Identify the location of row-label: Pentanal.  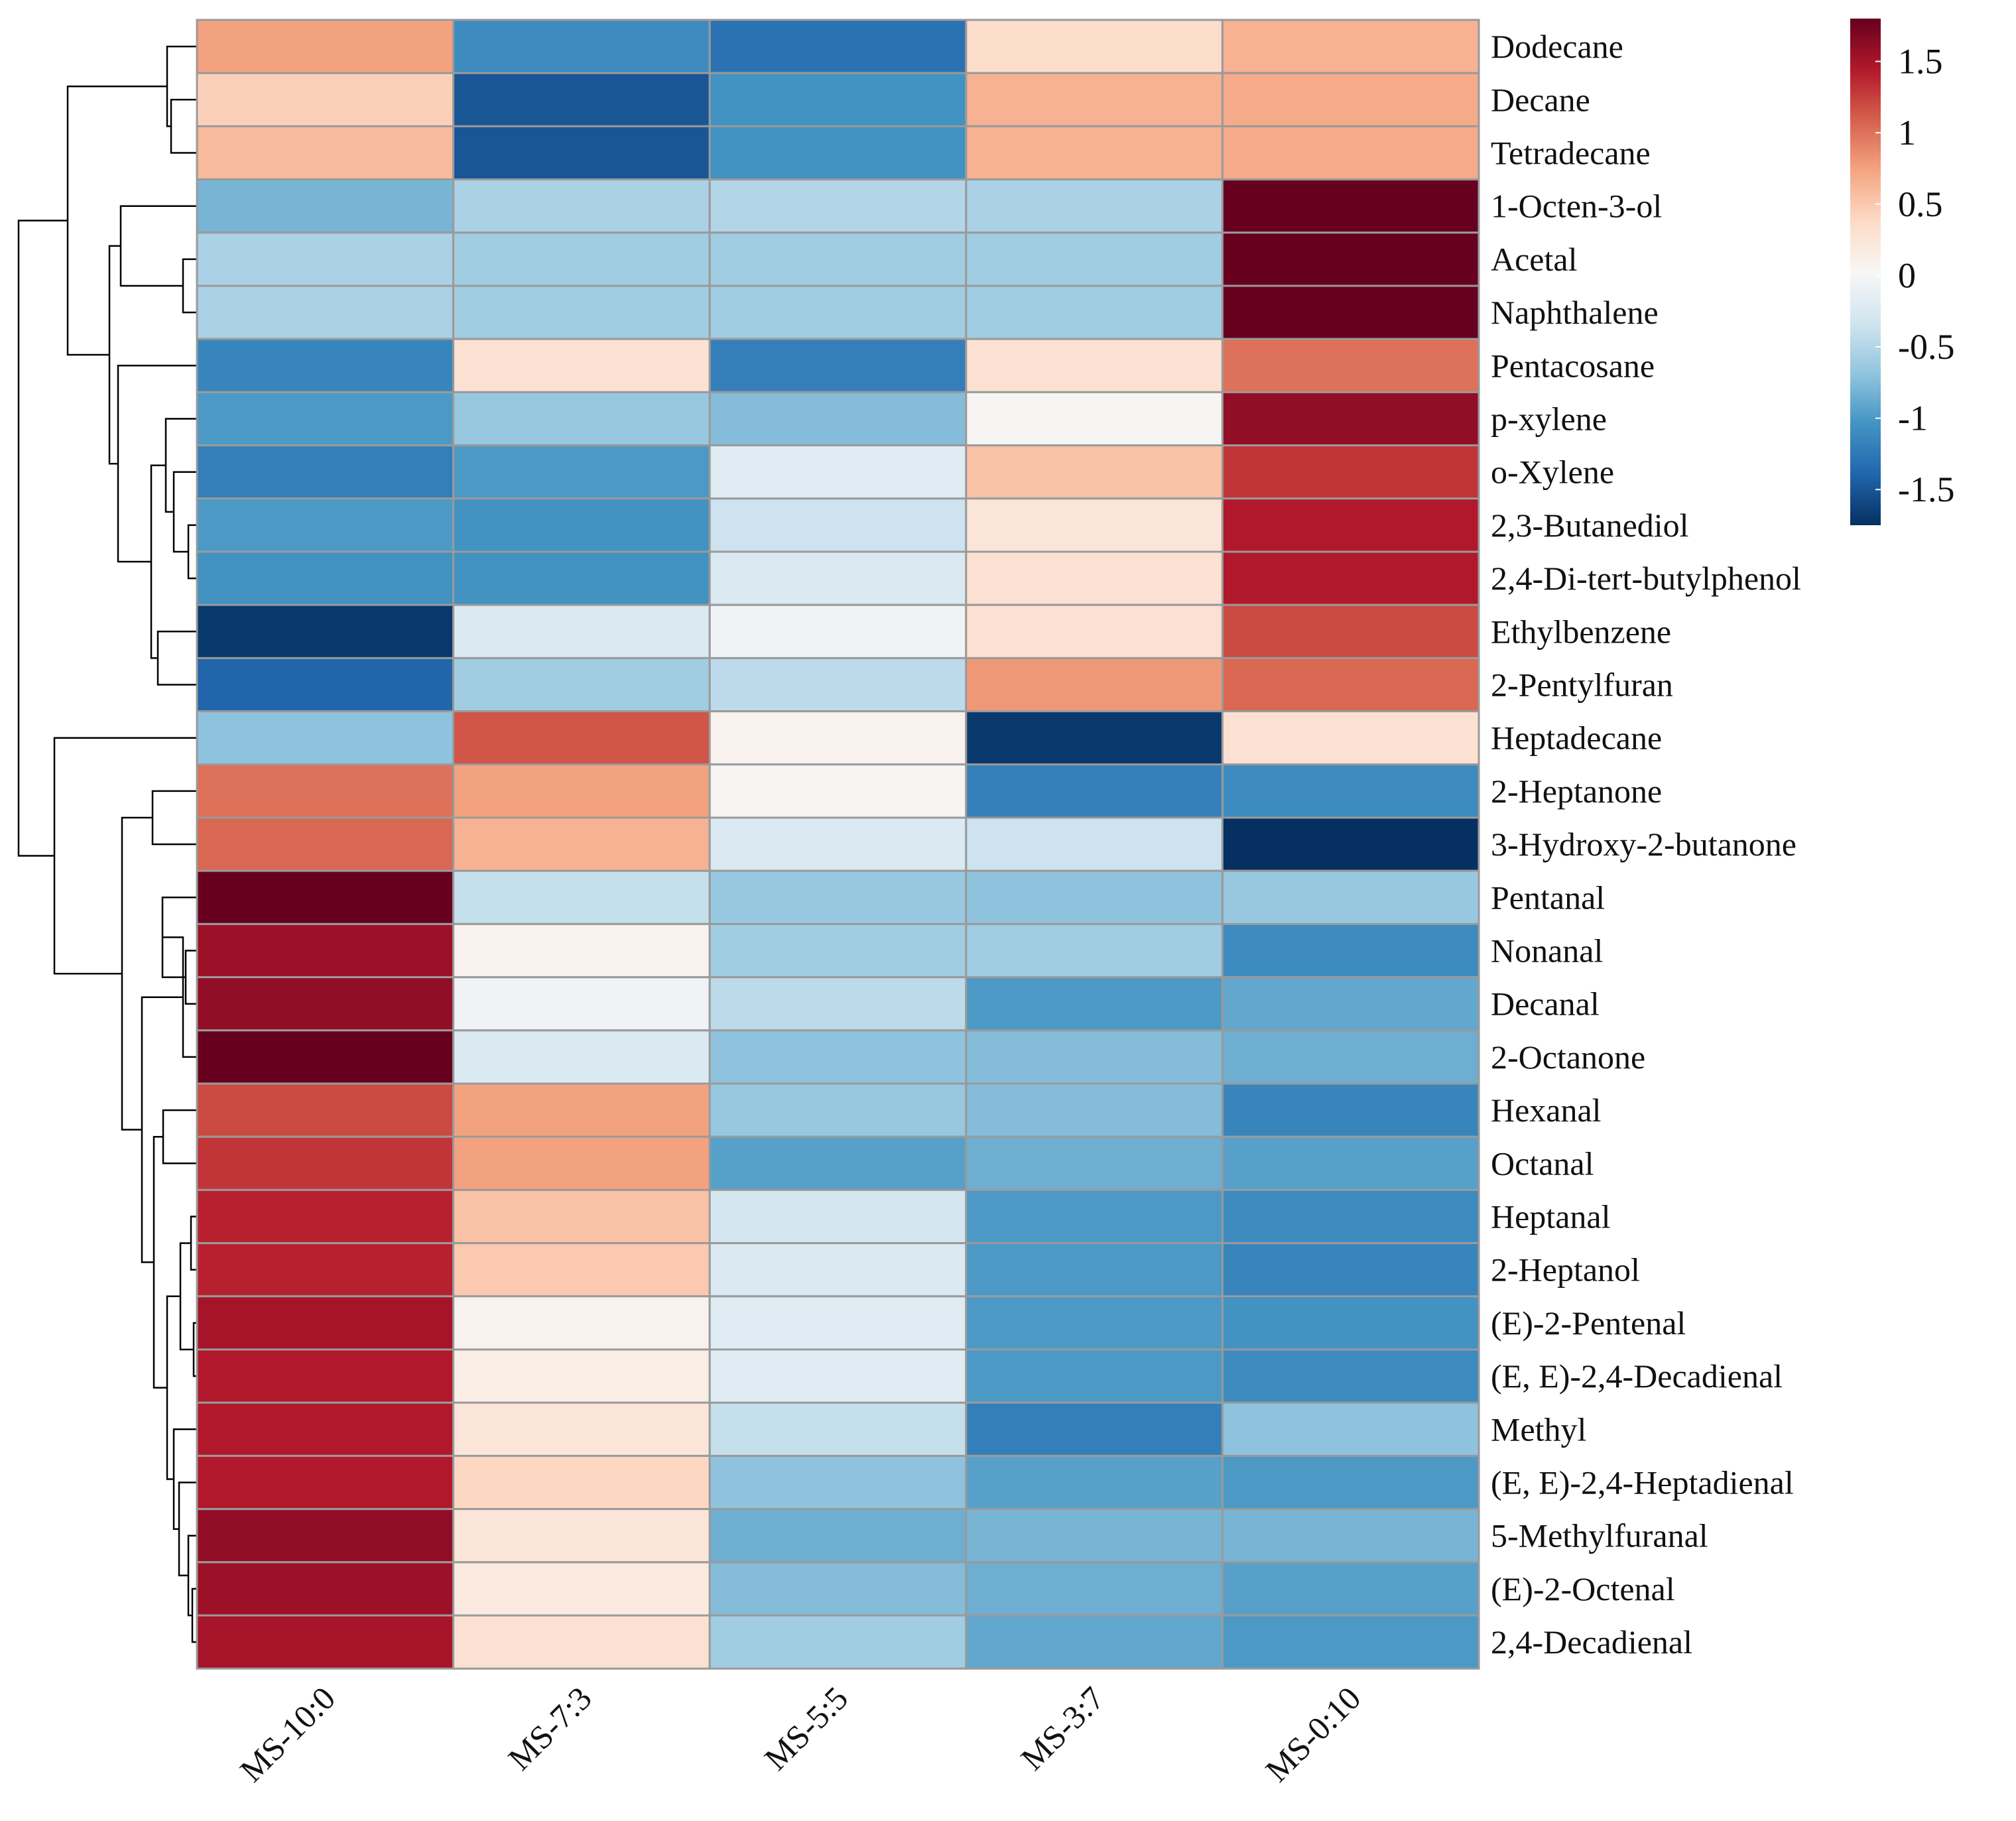
(1548, 898).